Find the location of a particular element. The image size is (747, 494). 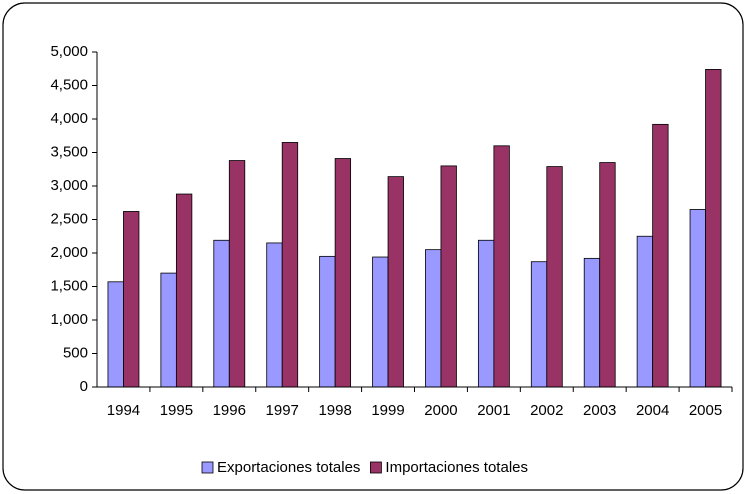

x-tick-label: 2001 is located at coordinates (493, 410).